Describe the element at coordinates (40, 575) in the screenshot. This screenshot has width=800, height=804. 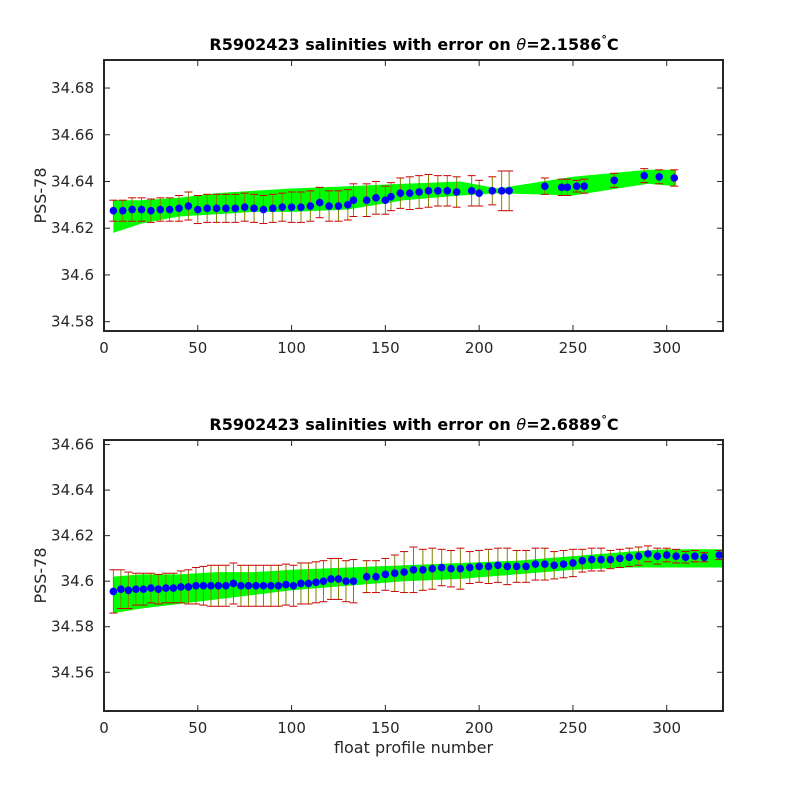
I see `bottom-chart-y-axis-label: PSS-78` at that location.